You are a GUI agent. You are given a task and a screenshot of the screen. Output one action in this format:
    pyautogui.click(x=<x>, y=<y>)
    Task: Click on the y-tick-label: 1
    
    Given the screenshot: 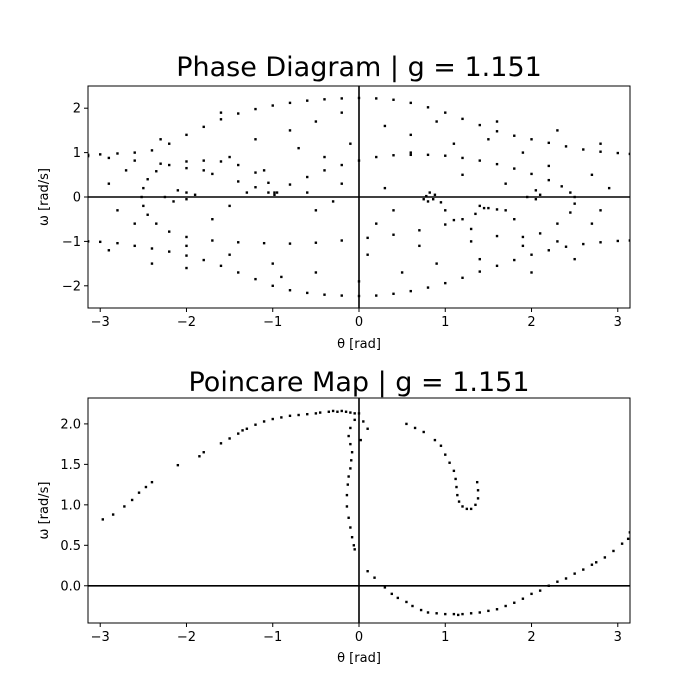 What is the action you would take?
    pyautogui.click(x=77, y=153)
    